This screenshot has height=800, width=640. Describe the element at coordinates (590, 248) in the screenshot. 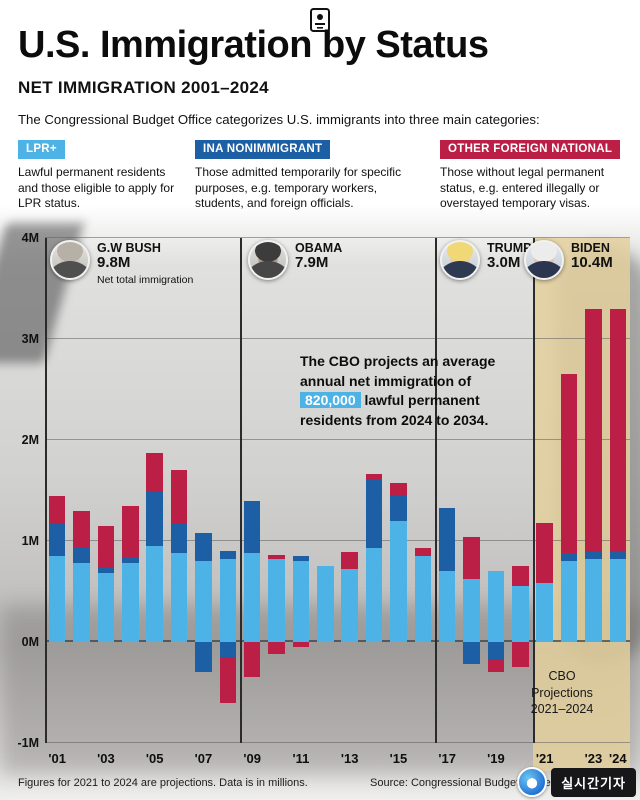

I see `president-name: BIDEN` at that location.